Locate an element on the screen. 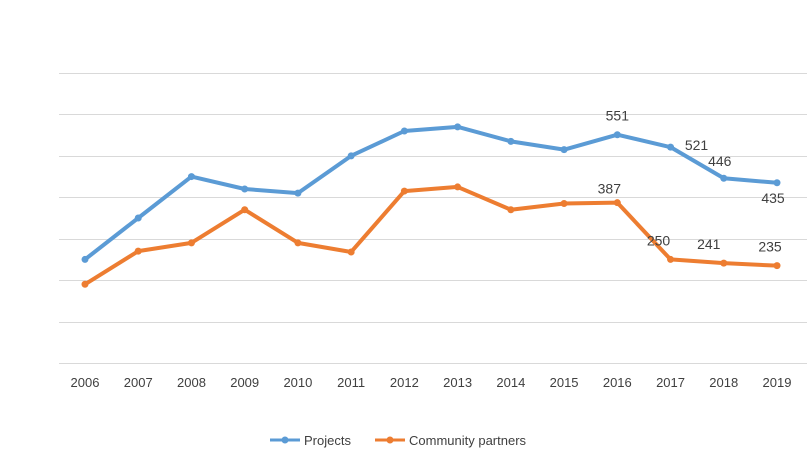 The height and width of the screenshot is (461, 807). data-label: 387 is located at coordinates (610, 189).